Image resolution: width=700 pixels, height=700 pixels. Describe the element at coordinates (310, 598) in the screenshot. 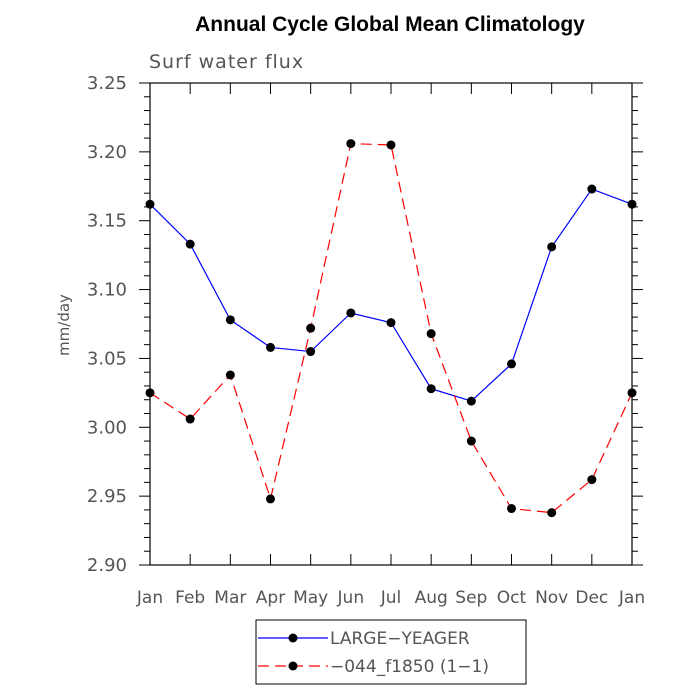

I see `x-tick-label: May` at that location.